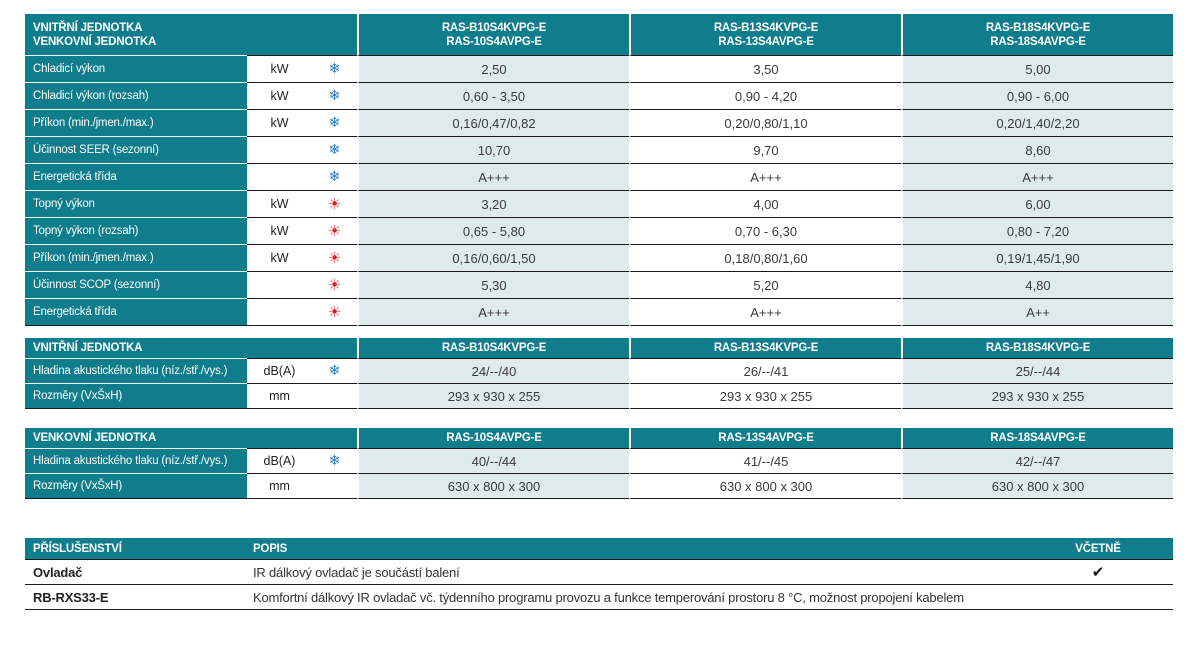 This screenshot has height=646, width=1198. I want to click on value-cell: 4,00, so click(765, 204).